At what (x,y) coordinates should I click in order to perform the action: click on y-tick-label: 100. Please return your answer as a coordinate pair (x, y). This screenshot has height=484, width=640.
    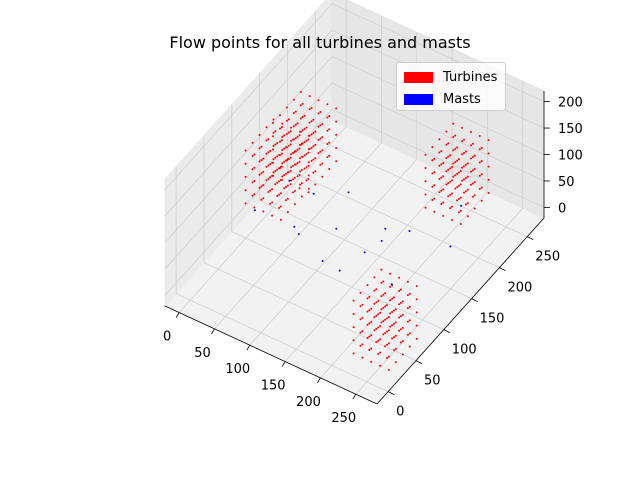
    Looking at the image, I should click on (464, 350).